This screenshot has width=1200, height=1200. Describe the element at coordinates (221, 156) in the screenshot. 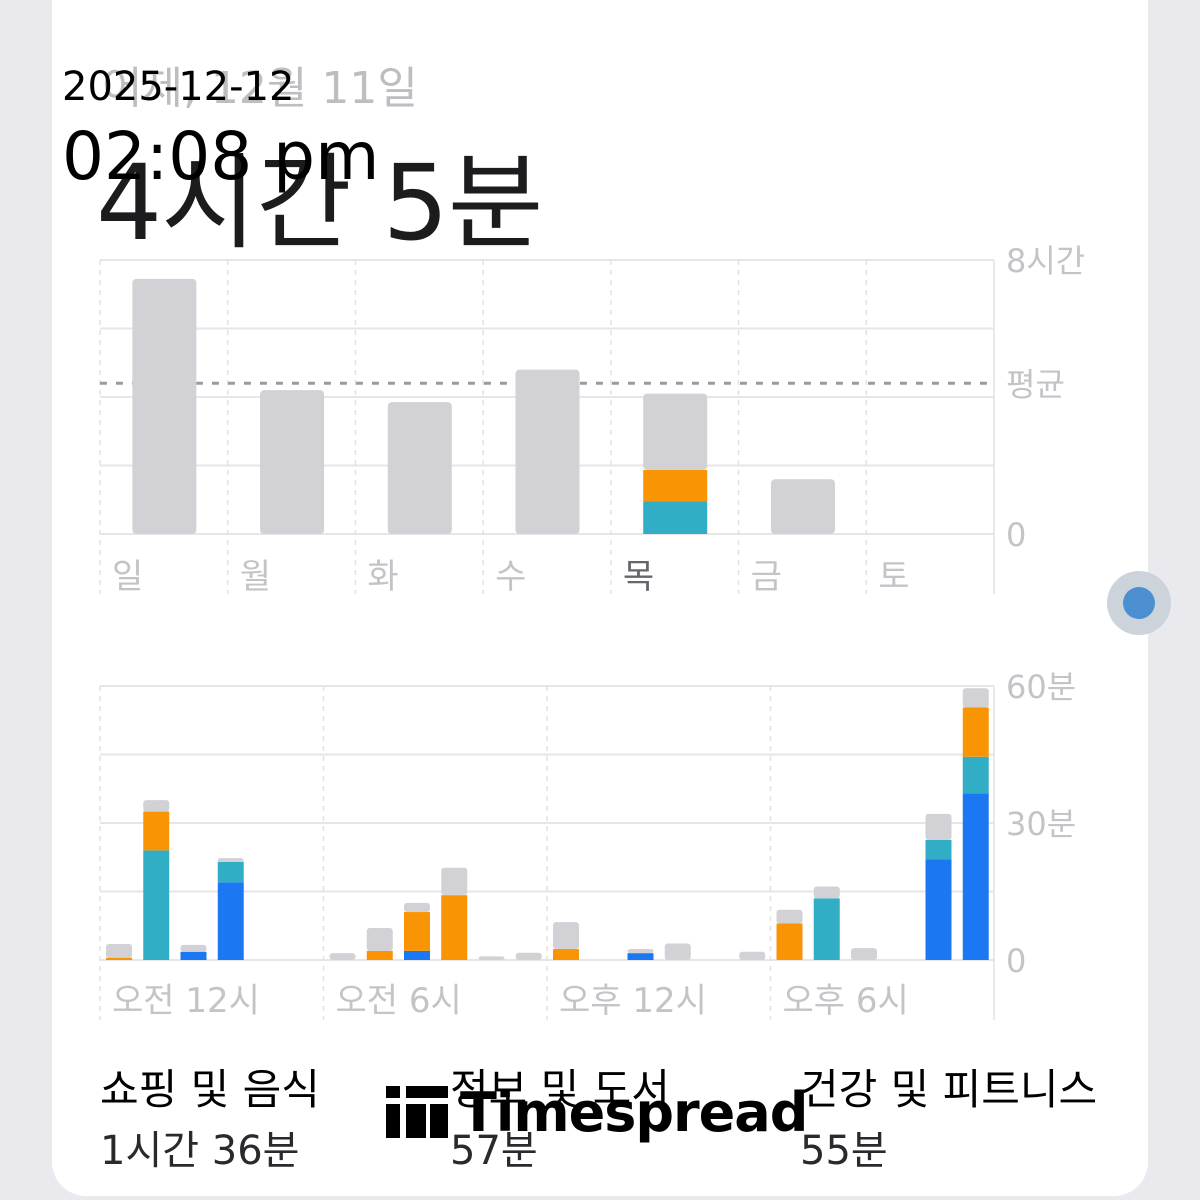

I see `timestamp-time: 02:08 pm` at that location.